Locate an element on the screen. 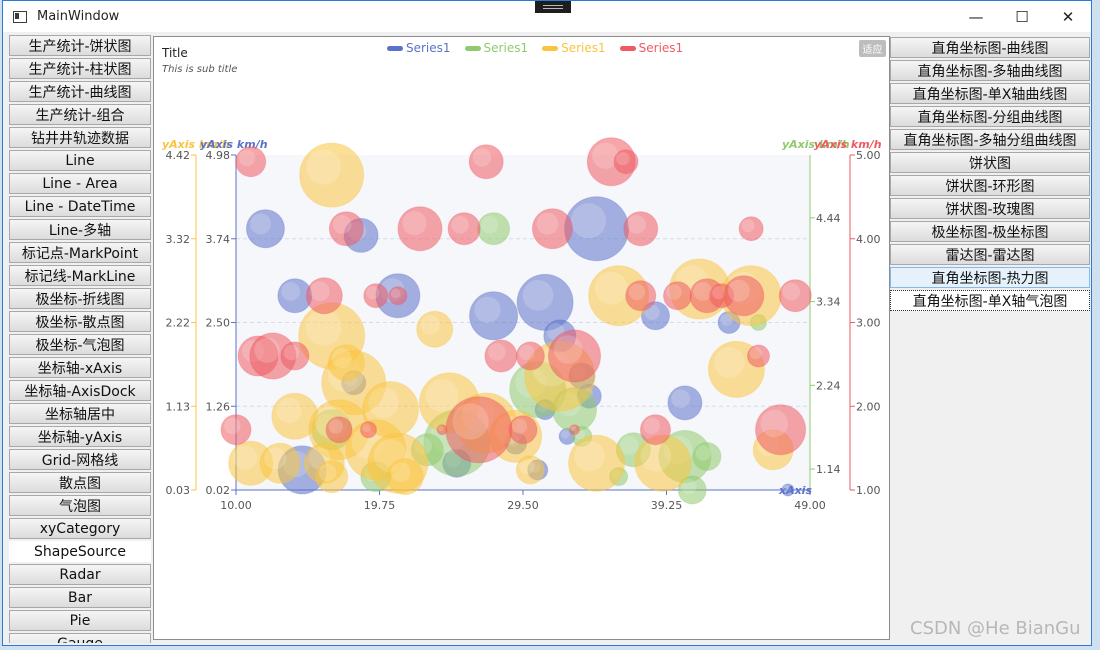 Image resolution: width=1100 pixels, height=650 pixels. left-menu-item: 生产统计-饼状图 is located at coordinates (80, 45).